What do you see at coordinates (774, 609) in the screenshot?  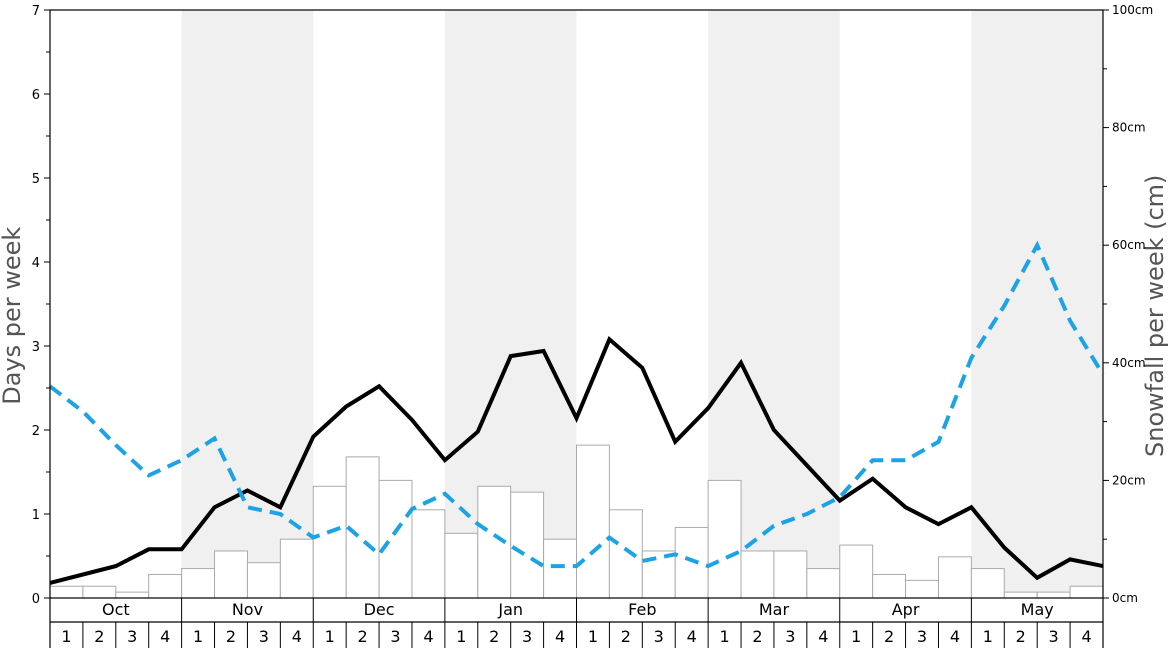 I see `month-label: Mar` at bounding box center [774, 609].